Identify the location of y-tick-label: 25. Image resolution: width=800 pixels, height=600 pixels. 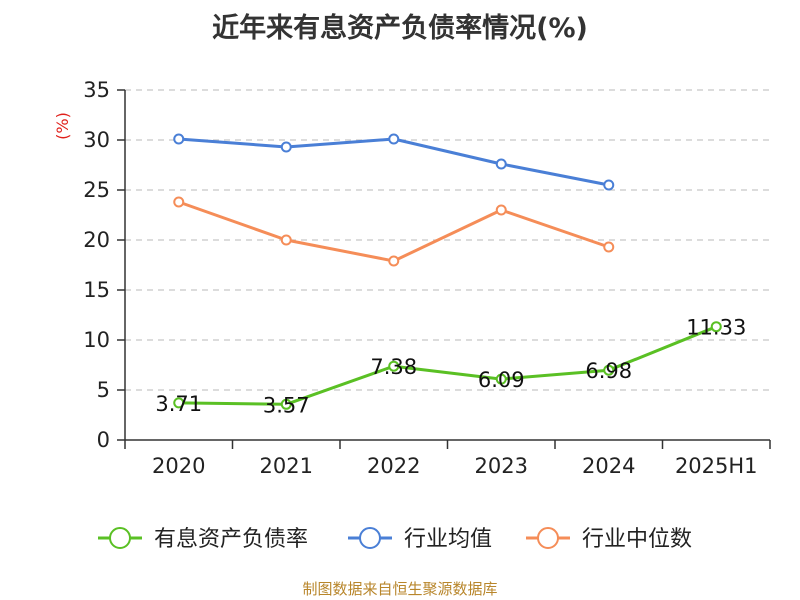
(96, 190).